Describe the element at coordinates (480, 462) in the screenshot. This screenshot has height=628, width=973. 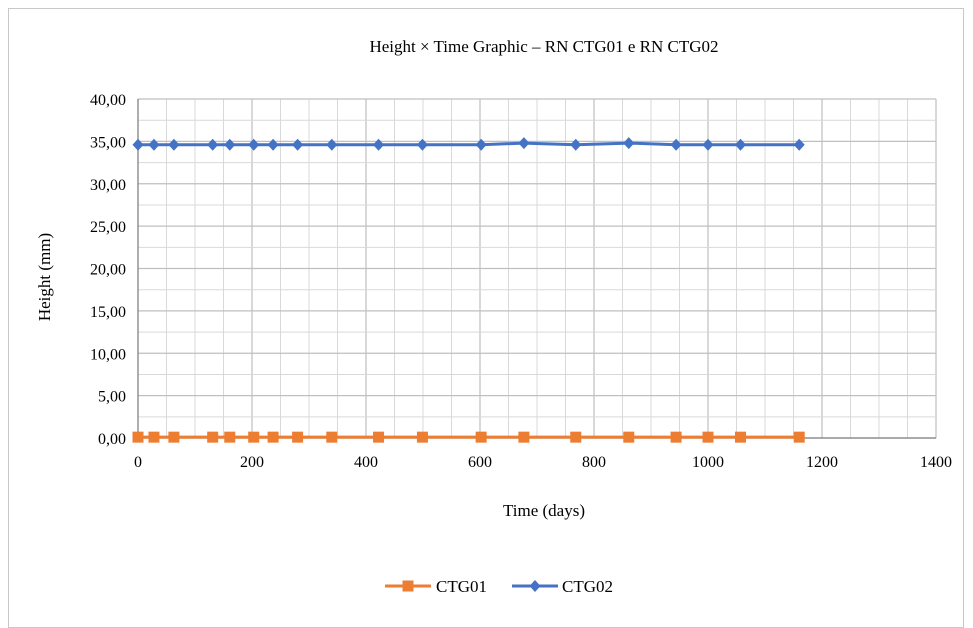
I see `x-tick-label: 600` at that location.